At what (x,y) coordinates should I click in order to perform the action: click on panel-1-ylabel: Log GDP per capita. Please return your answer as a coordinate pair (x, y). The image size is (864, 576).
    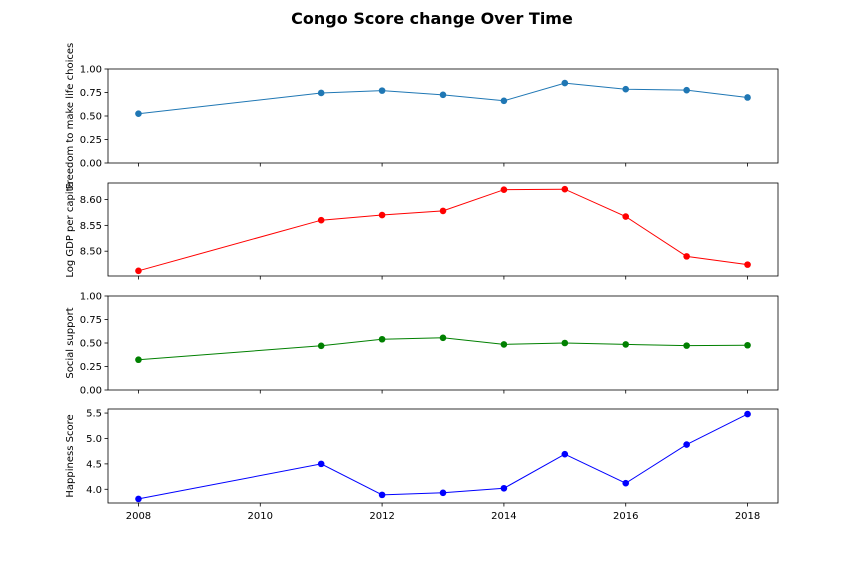
    Looking at the image, I should click on (70, 229).